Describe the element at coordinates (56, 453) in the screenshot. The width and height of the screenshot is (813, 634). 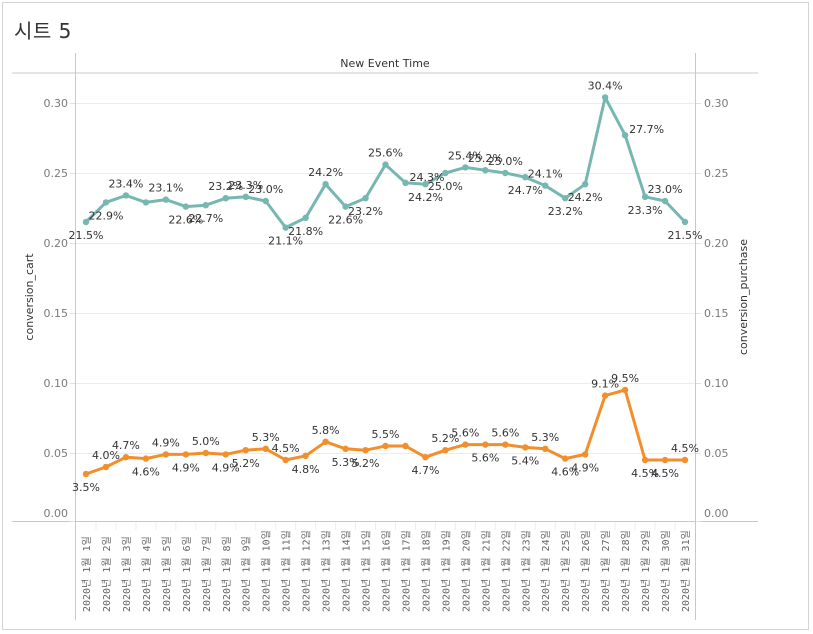
I see `y-tick-label-left: 0.05` at that location.